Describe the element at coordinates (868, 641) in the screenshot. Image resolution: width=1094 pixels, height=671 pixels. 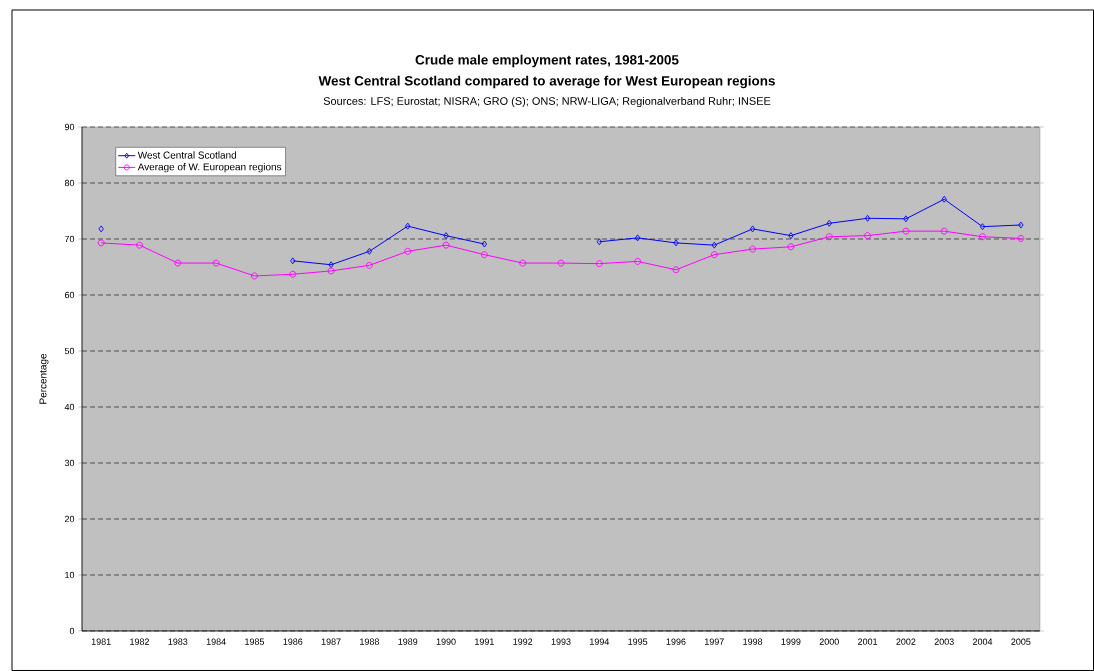
I see `x-tick-label: 2001` at that location.